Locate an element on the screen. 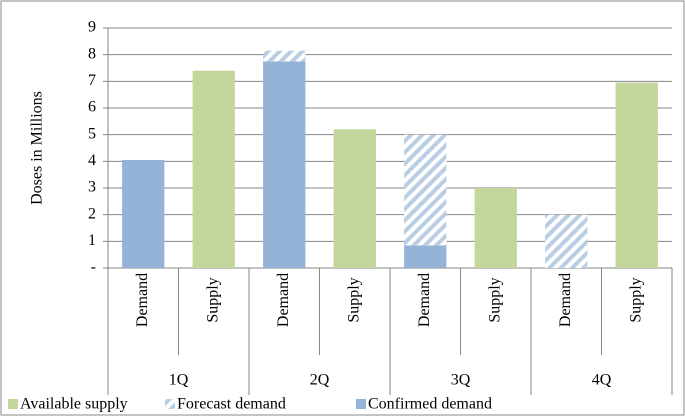 The height and width of the screenshot is (416, 685). y-tick-label: 1 is located at coordinates (92, 240).